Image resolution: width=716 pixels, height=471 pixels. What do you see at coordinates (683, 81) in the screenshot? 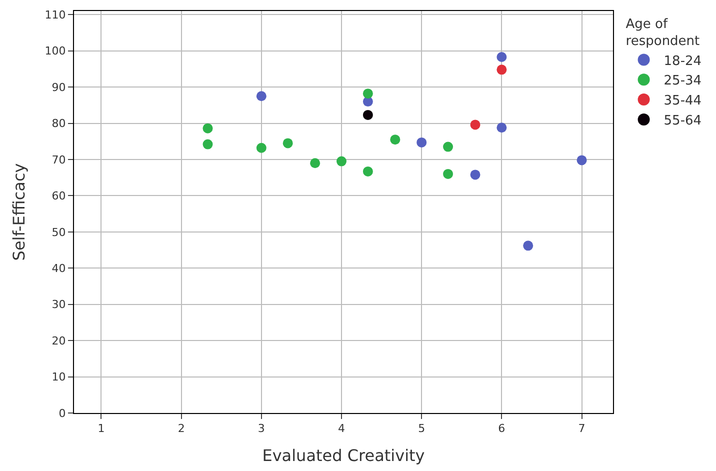
I see `legend-label: 25-34` at bounding box center [683, 81].